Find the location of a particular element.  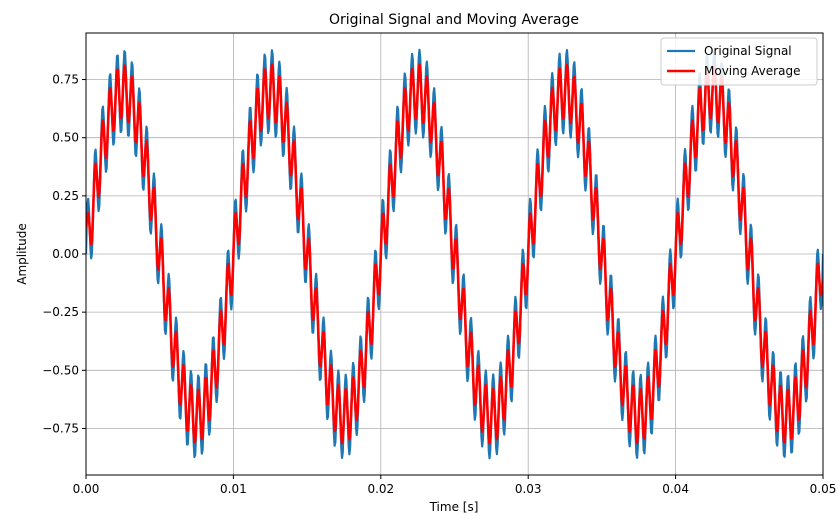

legend-label-moving-average: Moving Average is located at coordinates (752, 71).